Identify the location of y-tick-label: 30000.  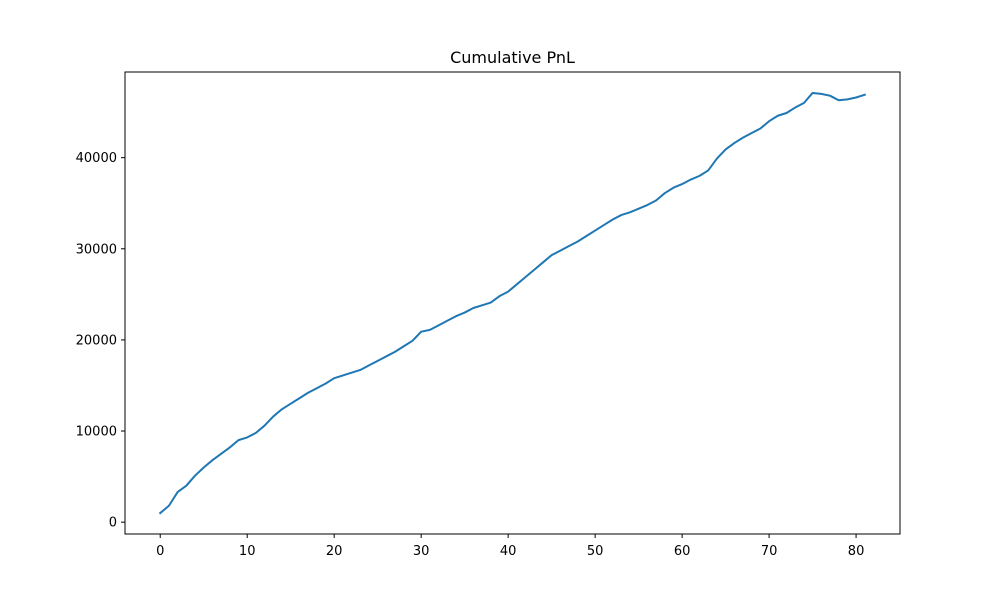
(96, 249).